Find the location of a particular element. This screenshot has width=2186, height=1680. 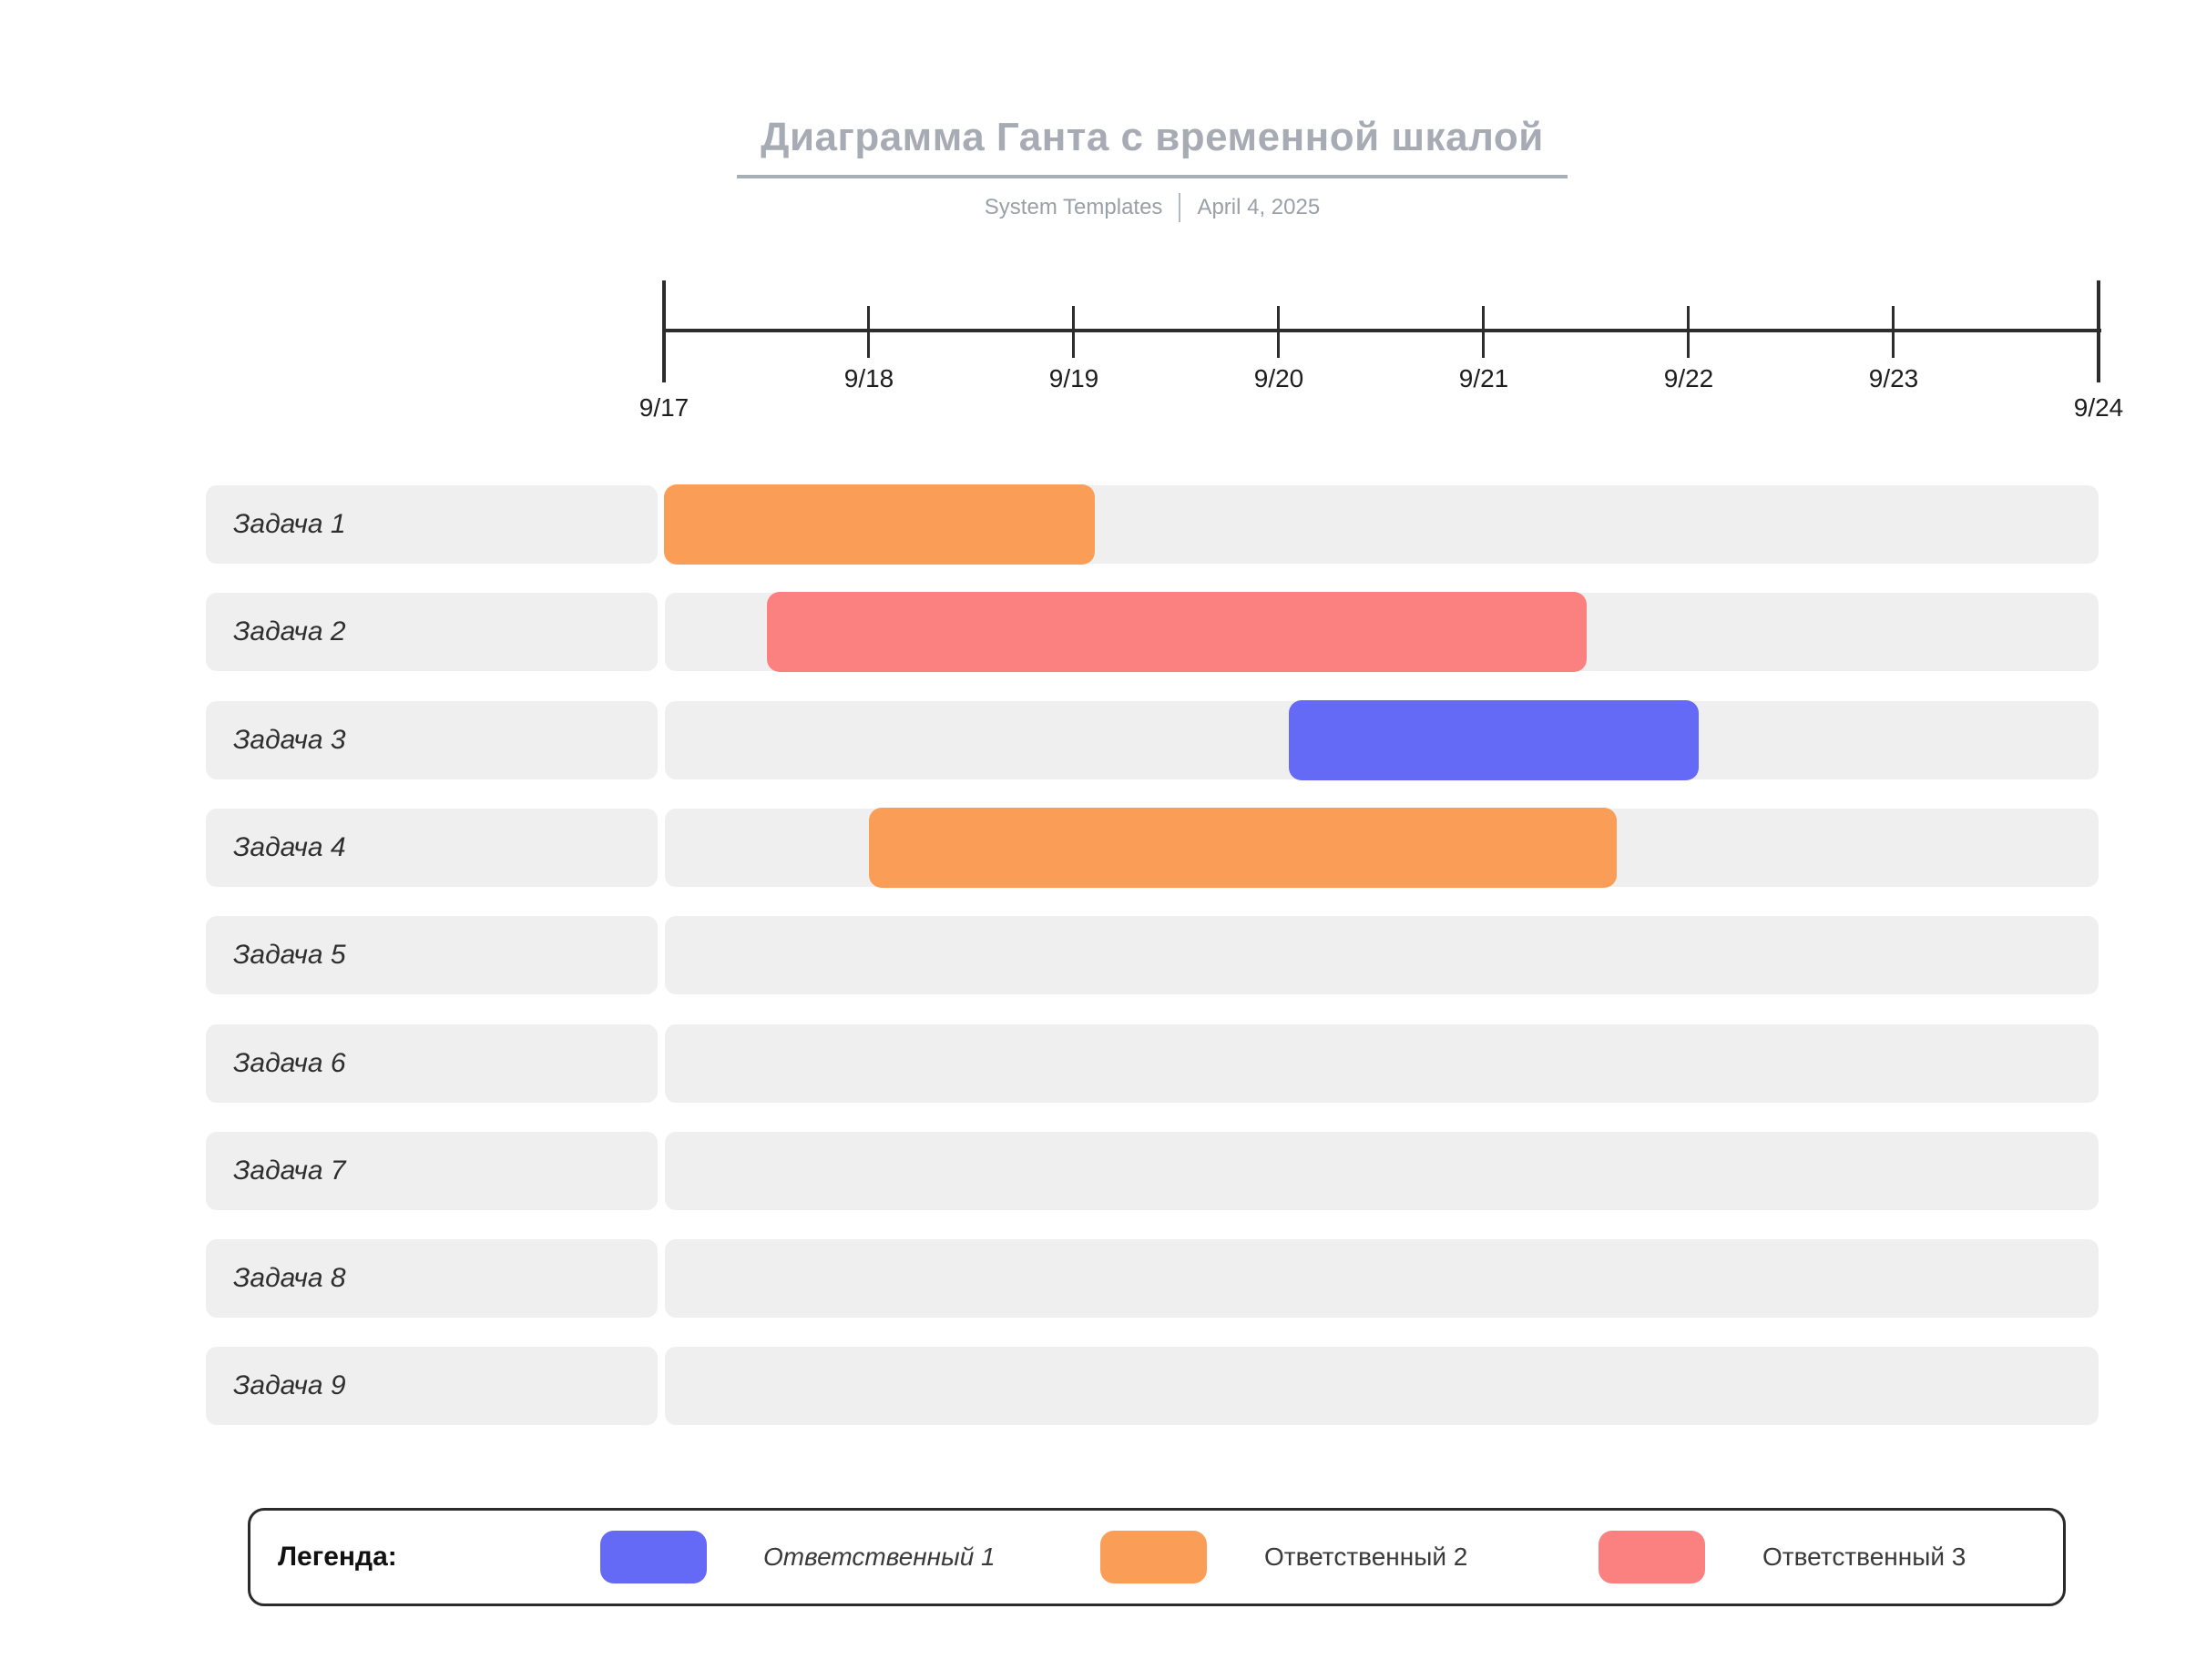

axis-tick-label: 9/17 is located at coordinates (664, 407).